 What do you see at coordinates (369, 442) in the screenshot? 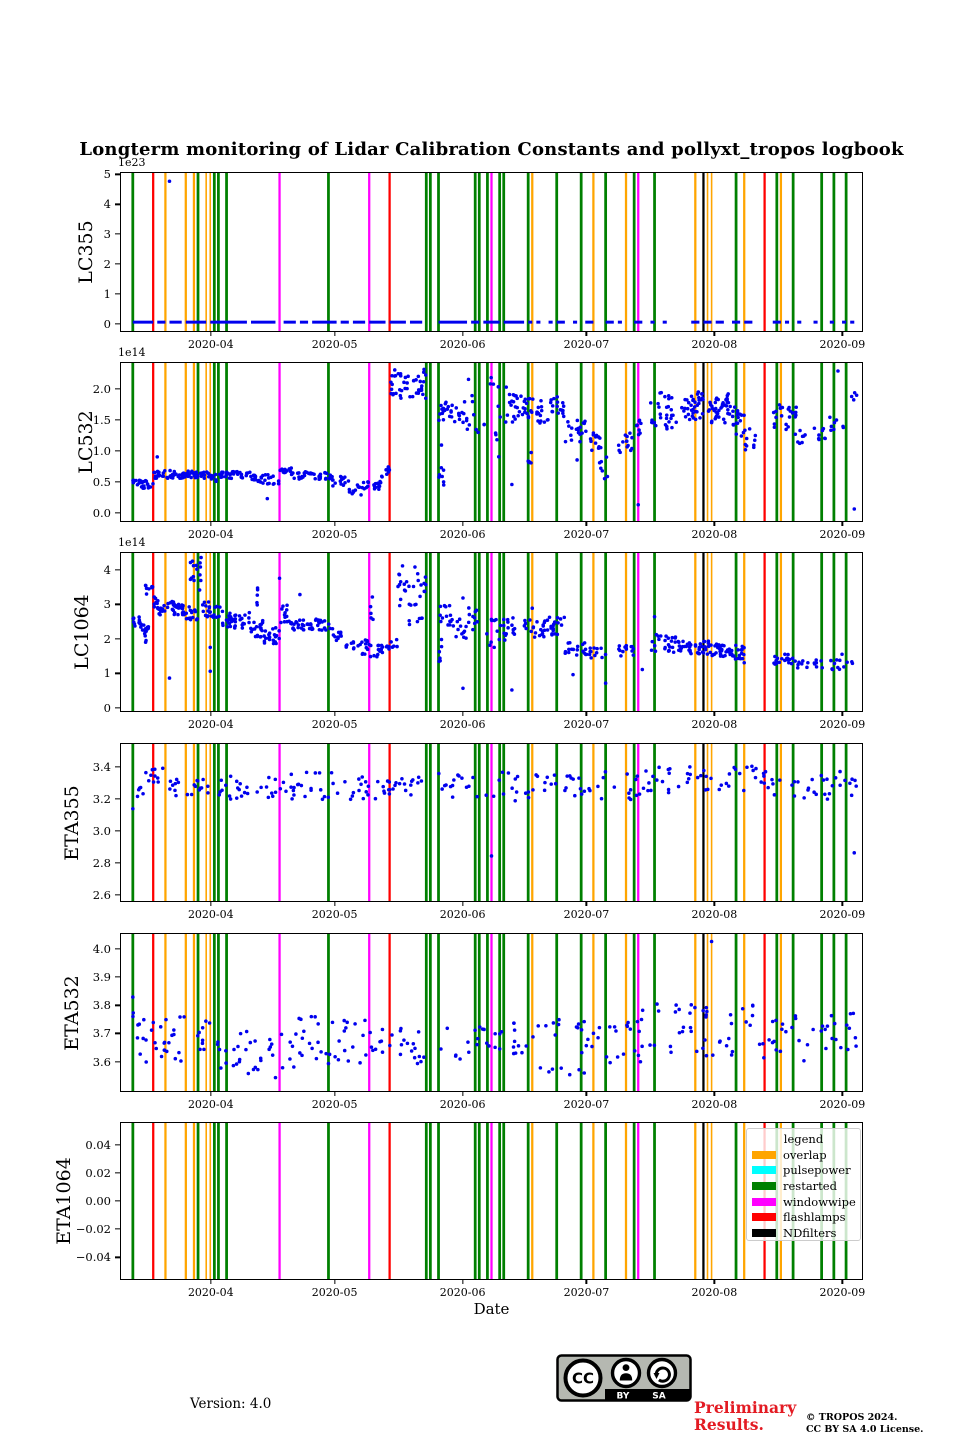
I see `event-line-windowwipe` at bounding box center [369, 442].